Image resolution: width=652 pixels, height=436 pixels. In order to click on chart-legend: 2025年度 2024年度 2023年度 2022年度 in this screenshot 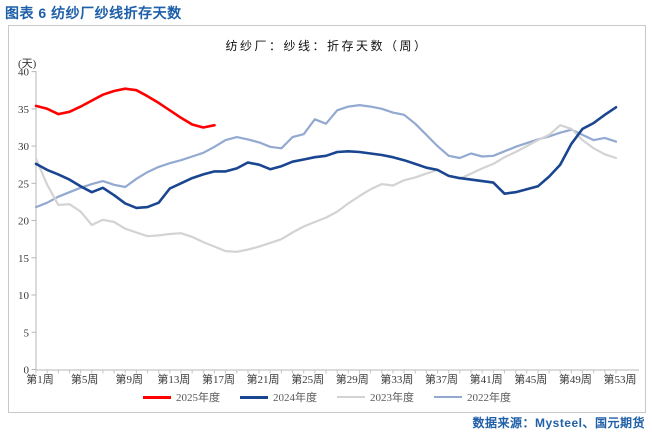, I will do `click(327, 397)`.